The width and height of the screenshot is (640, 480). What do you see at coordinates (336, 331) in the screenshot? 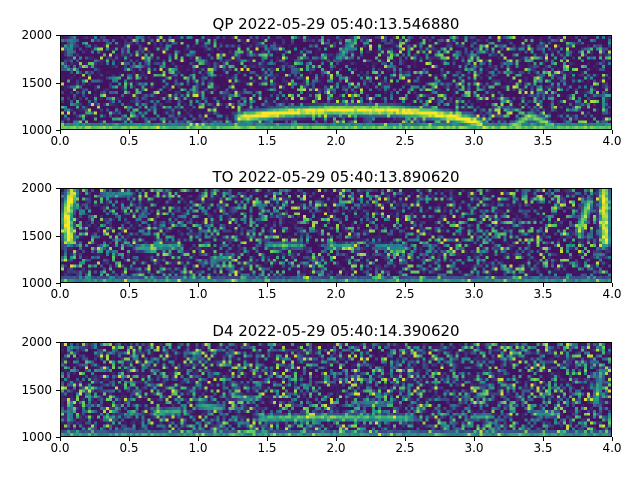
I see `subplot-title: D4 2022-05-29 05:40:14.390620` at bounding box center [336, 331].